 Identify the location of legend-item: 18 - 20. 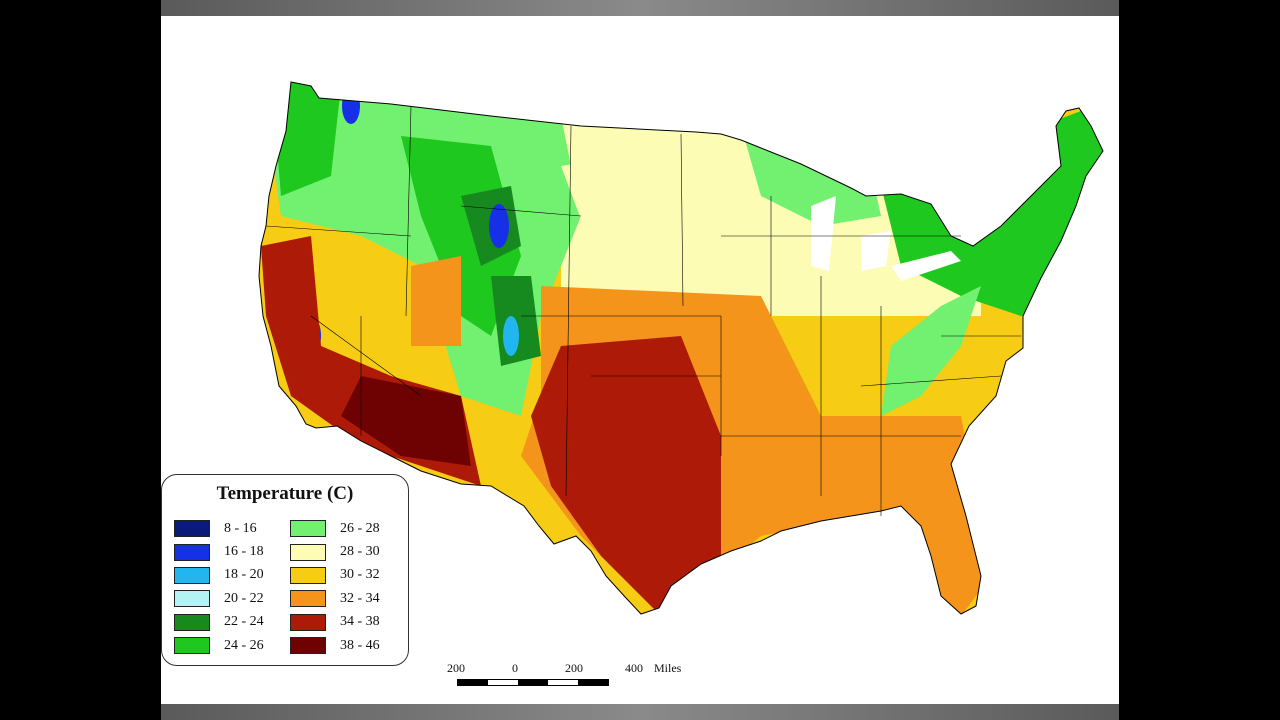
(219, 575).